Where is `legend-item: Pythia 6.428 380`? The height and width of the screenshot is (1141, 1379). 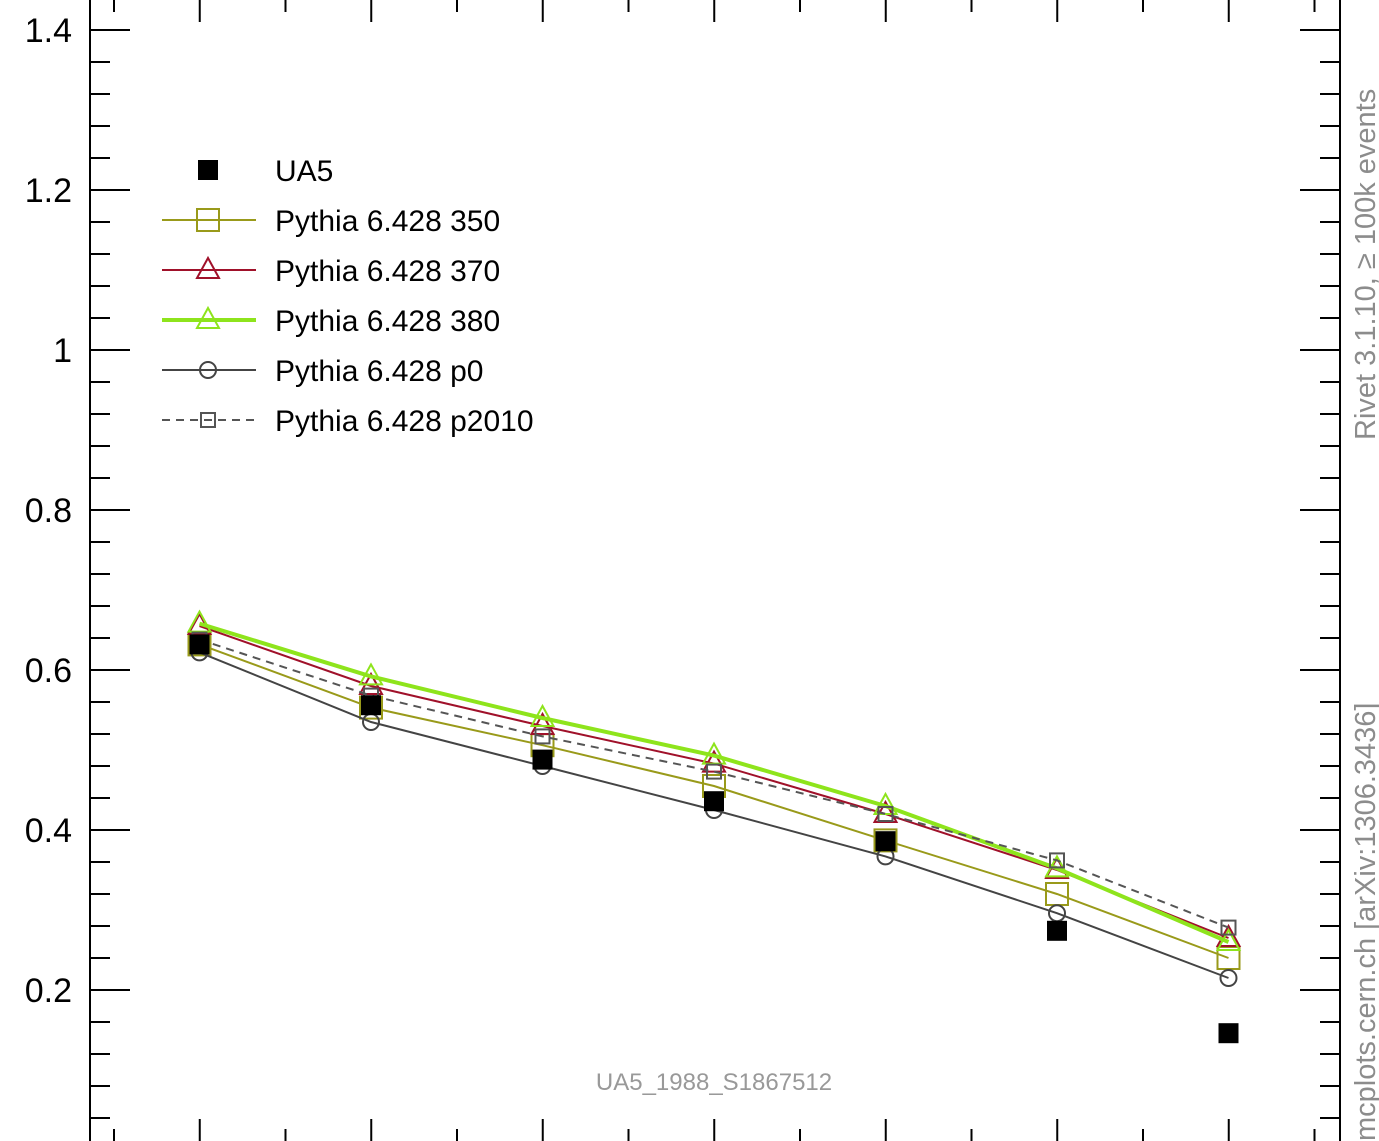 legend-item: Pythia 6.428 380 is located at coordinates (331, 321).